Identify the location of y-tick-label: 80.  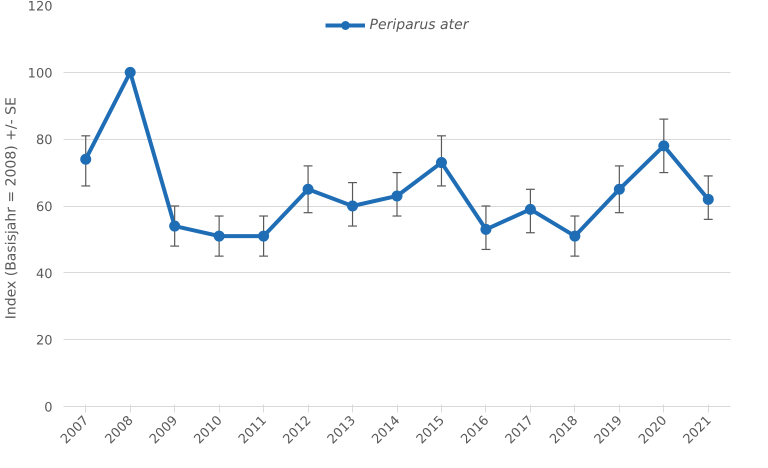
(44, 140).